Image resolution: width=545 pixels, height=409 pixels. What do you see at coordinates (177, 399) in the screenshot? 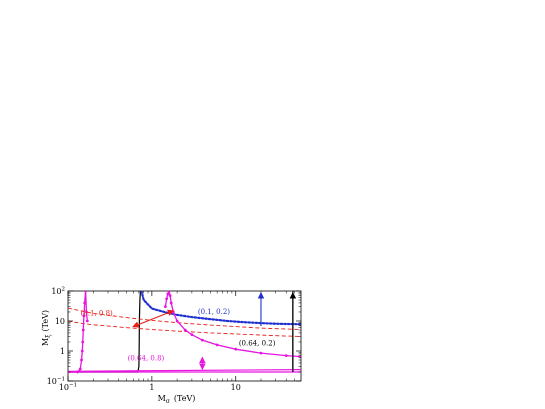
I see `x-axis-label: Mσ (TeV)` at bounding box center [177, 399].